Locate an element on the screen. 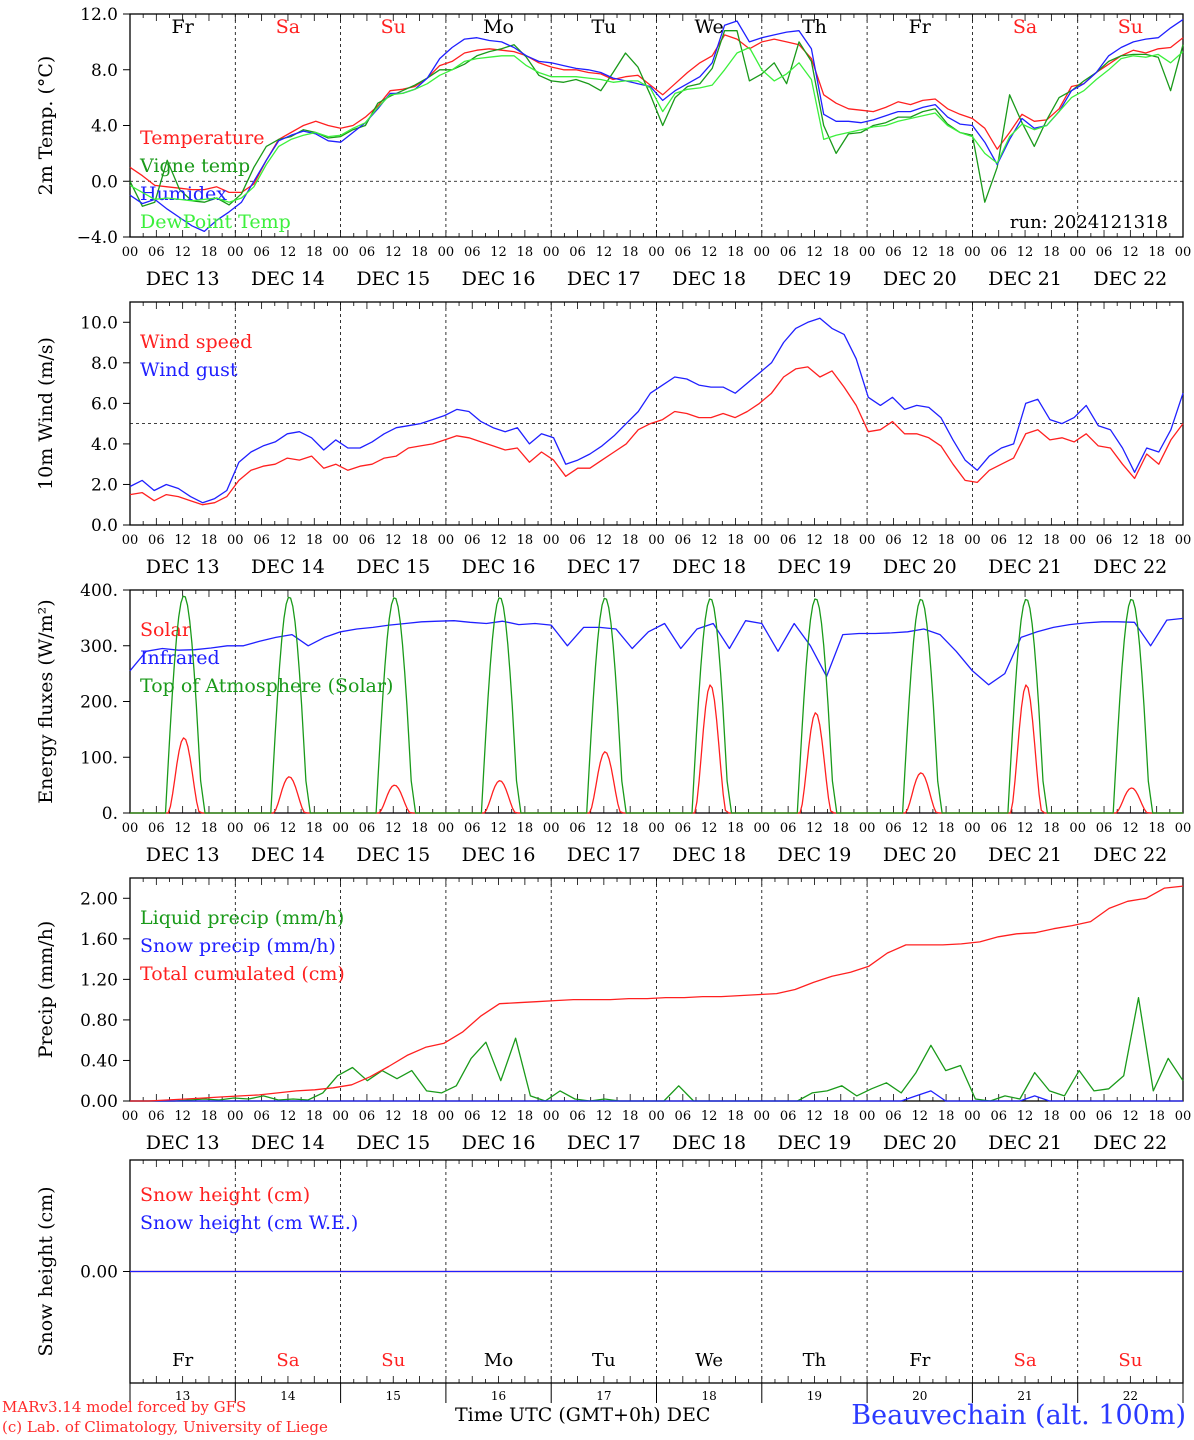 The image size is (1194, 1440). y-tick-label: 8.0 is located at coordinates (104, 71).